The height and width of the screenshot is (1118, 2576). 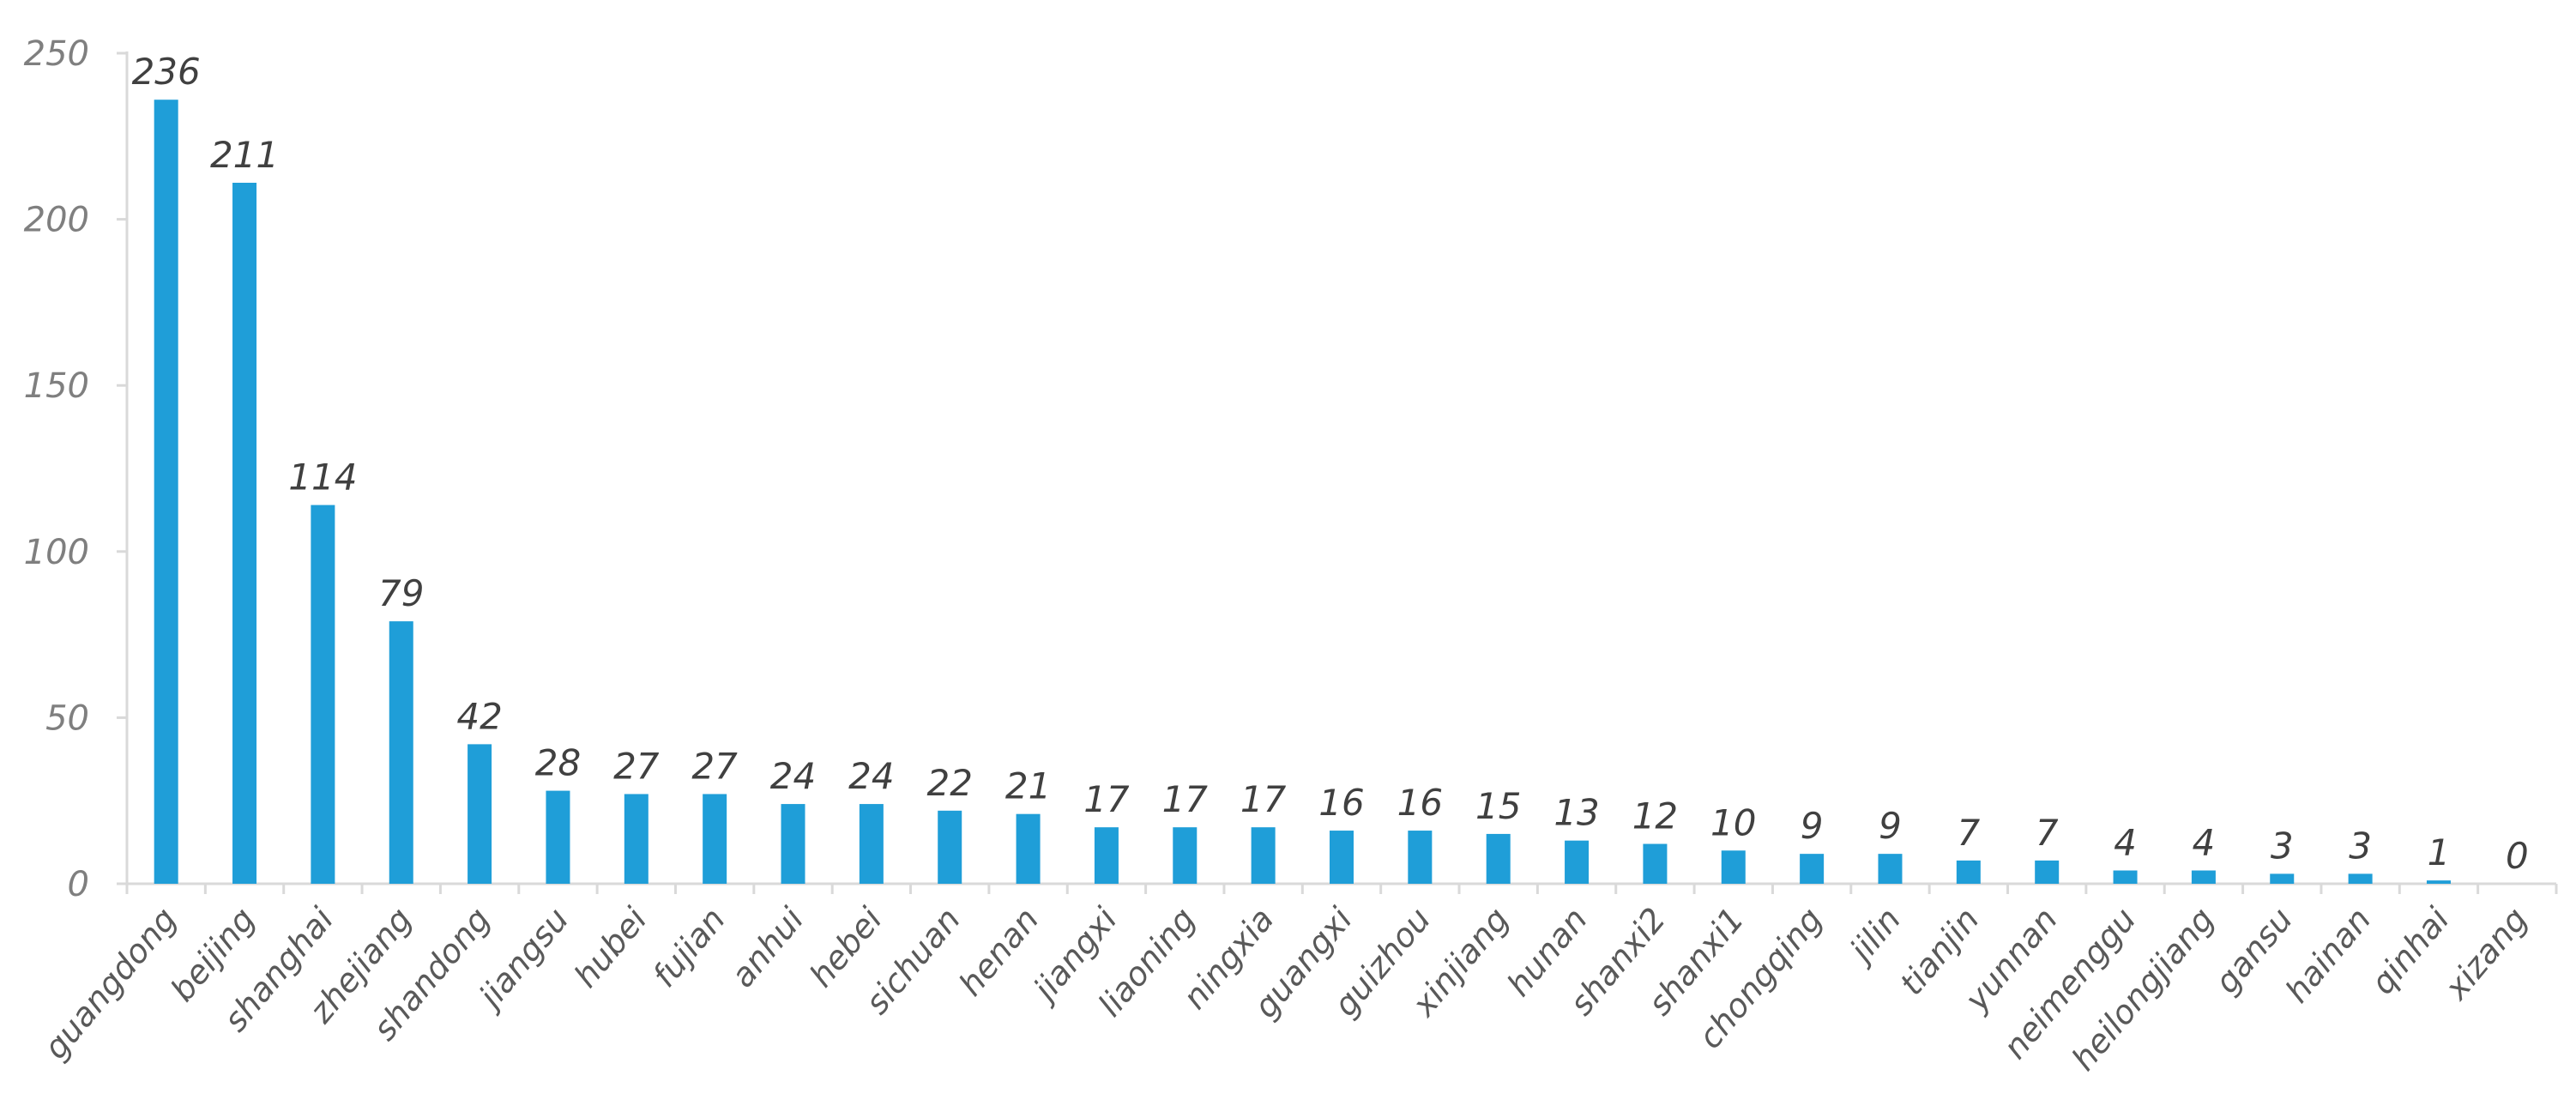 I want to click on y-tick-label: 150, so click(x=56, y=386).